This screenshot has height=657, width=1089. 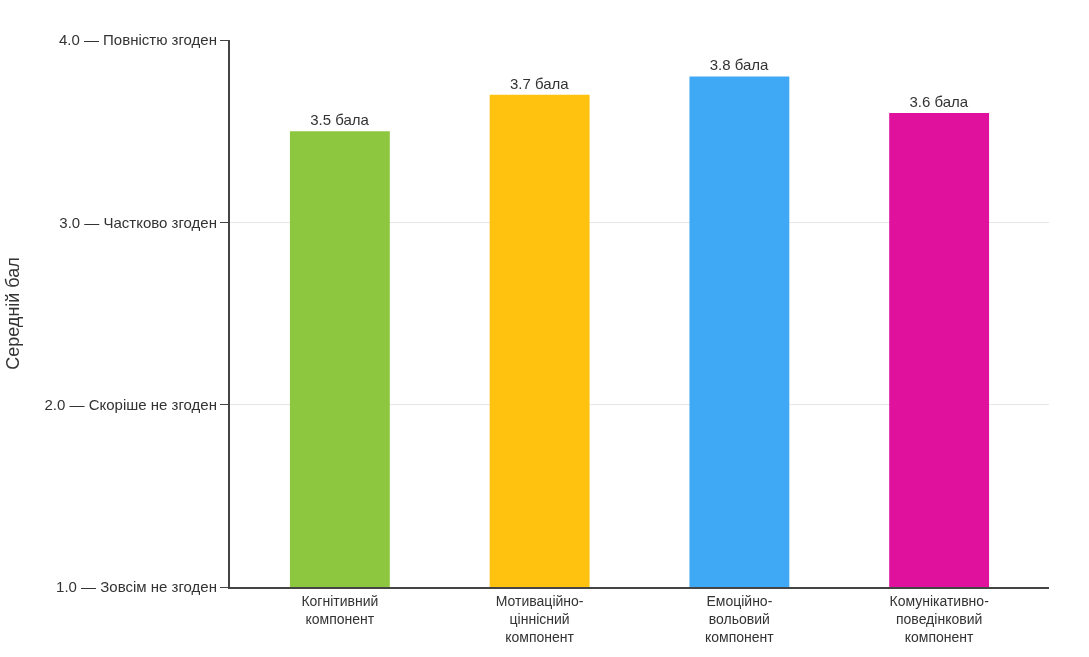 I want to click on x-tick-label: Когнітивний компонент, so click(x=340, y=609).